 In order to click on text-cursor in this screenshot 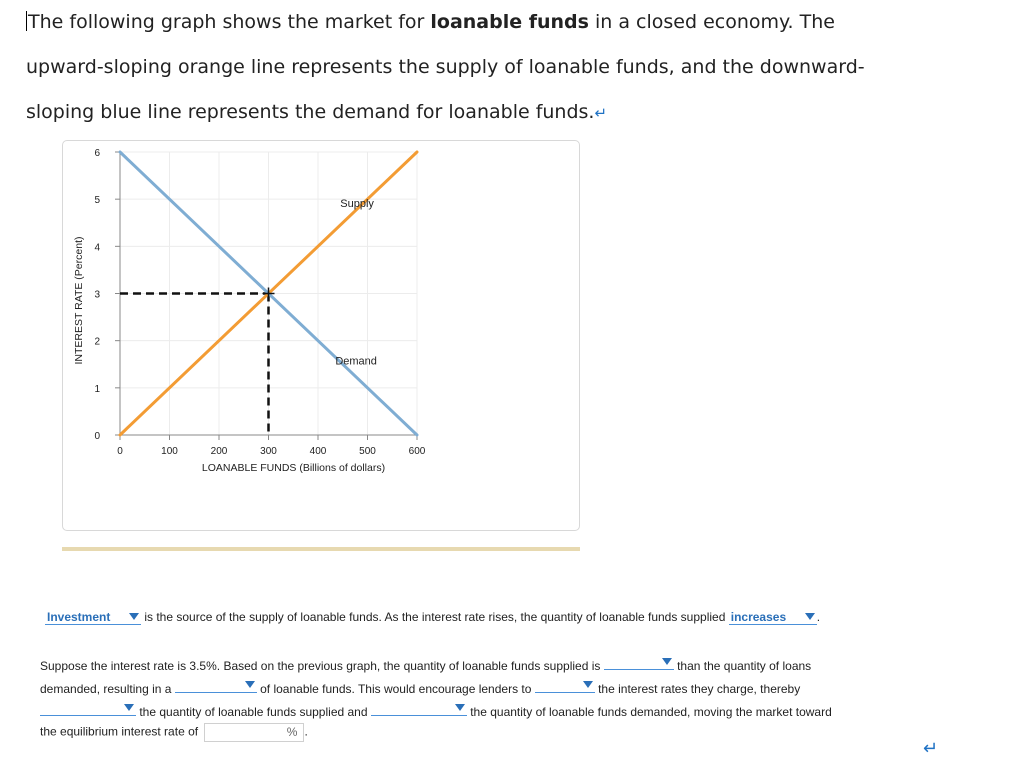, I will do `click(26, 21)`.